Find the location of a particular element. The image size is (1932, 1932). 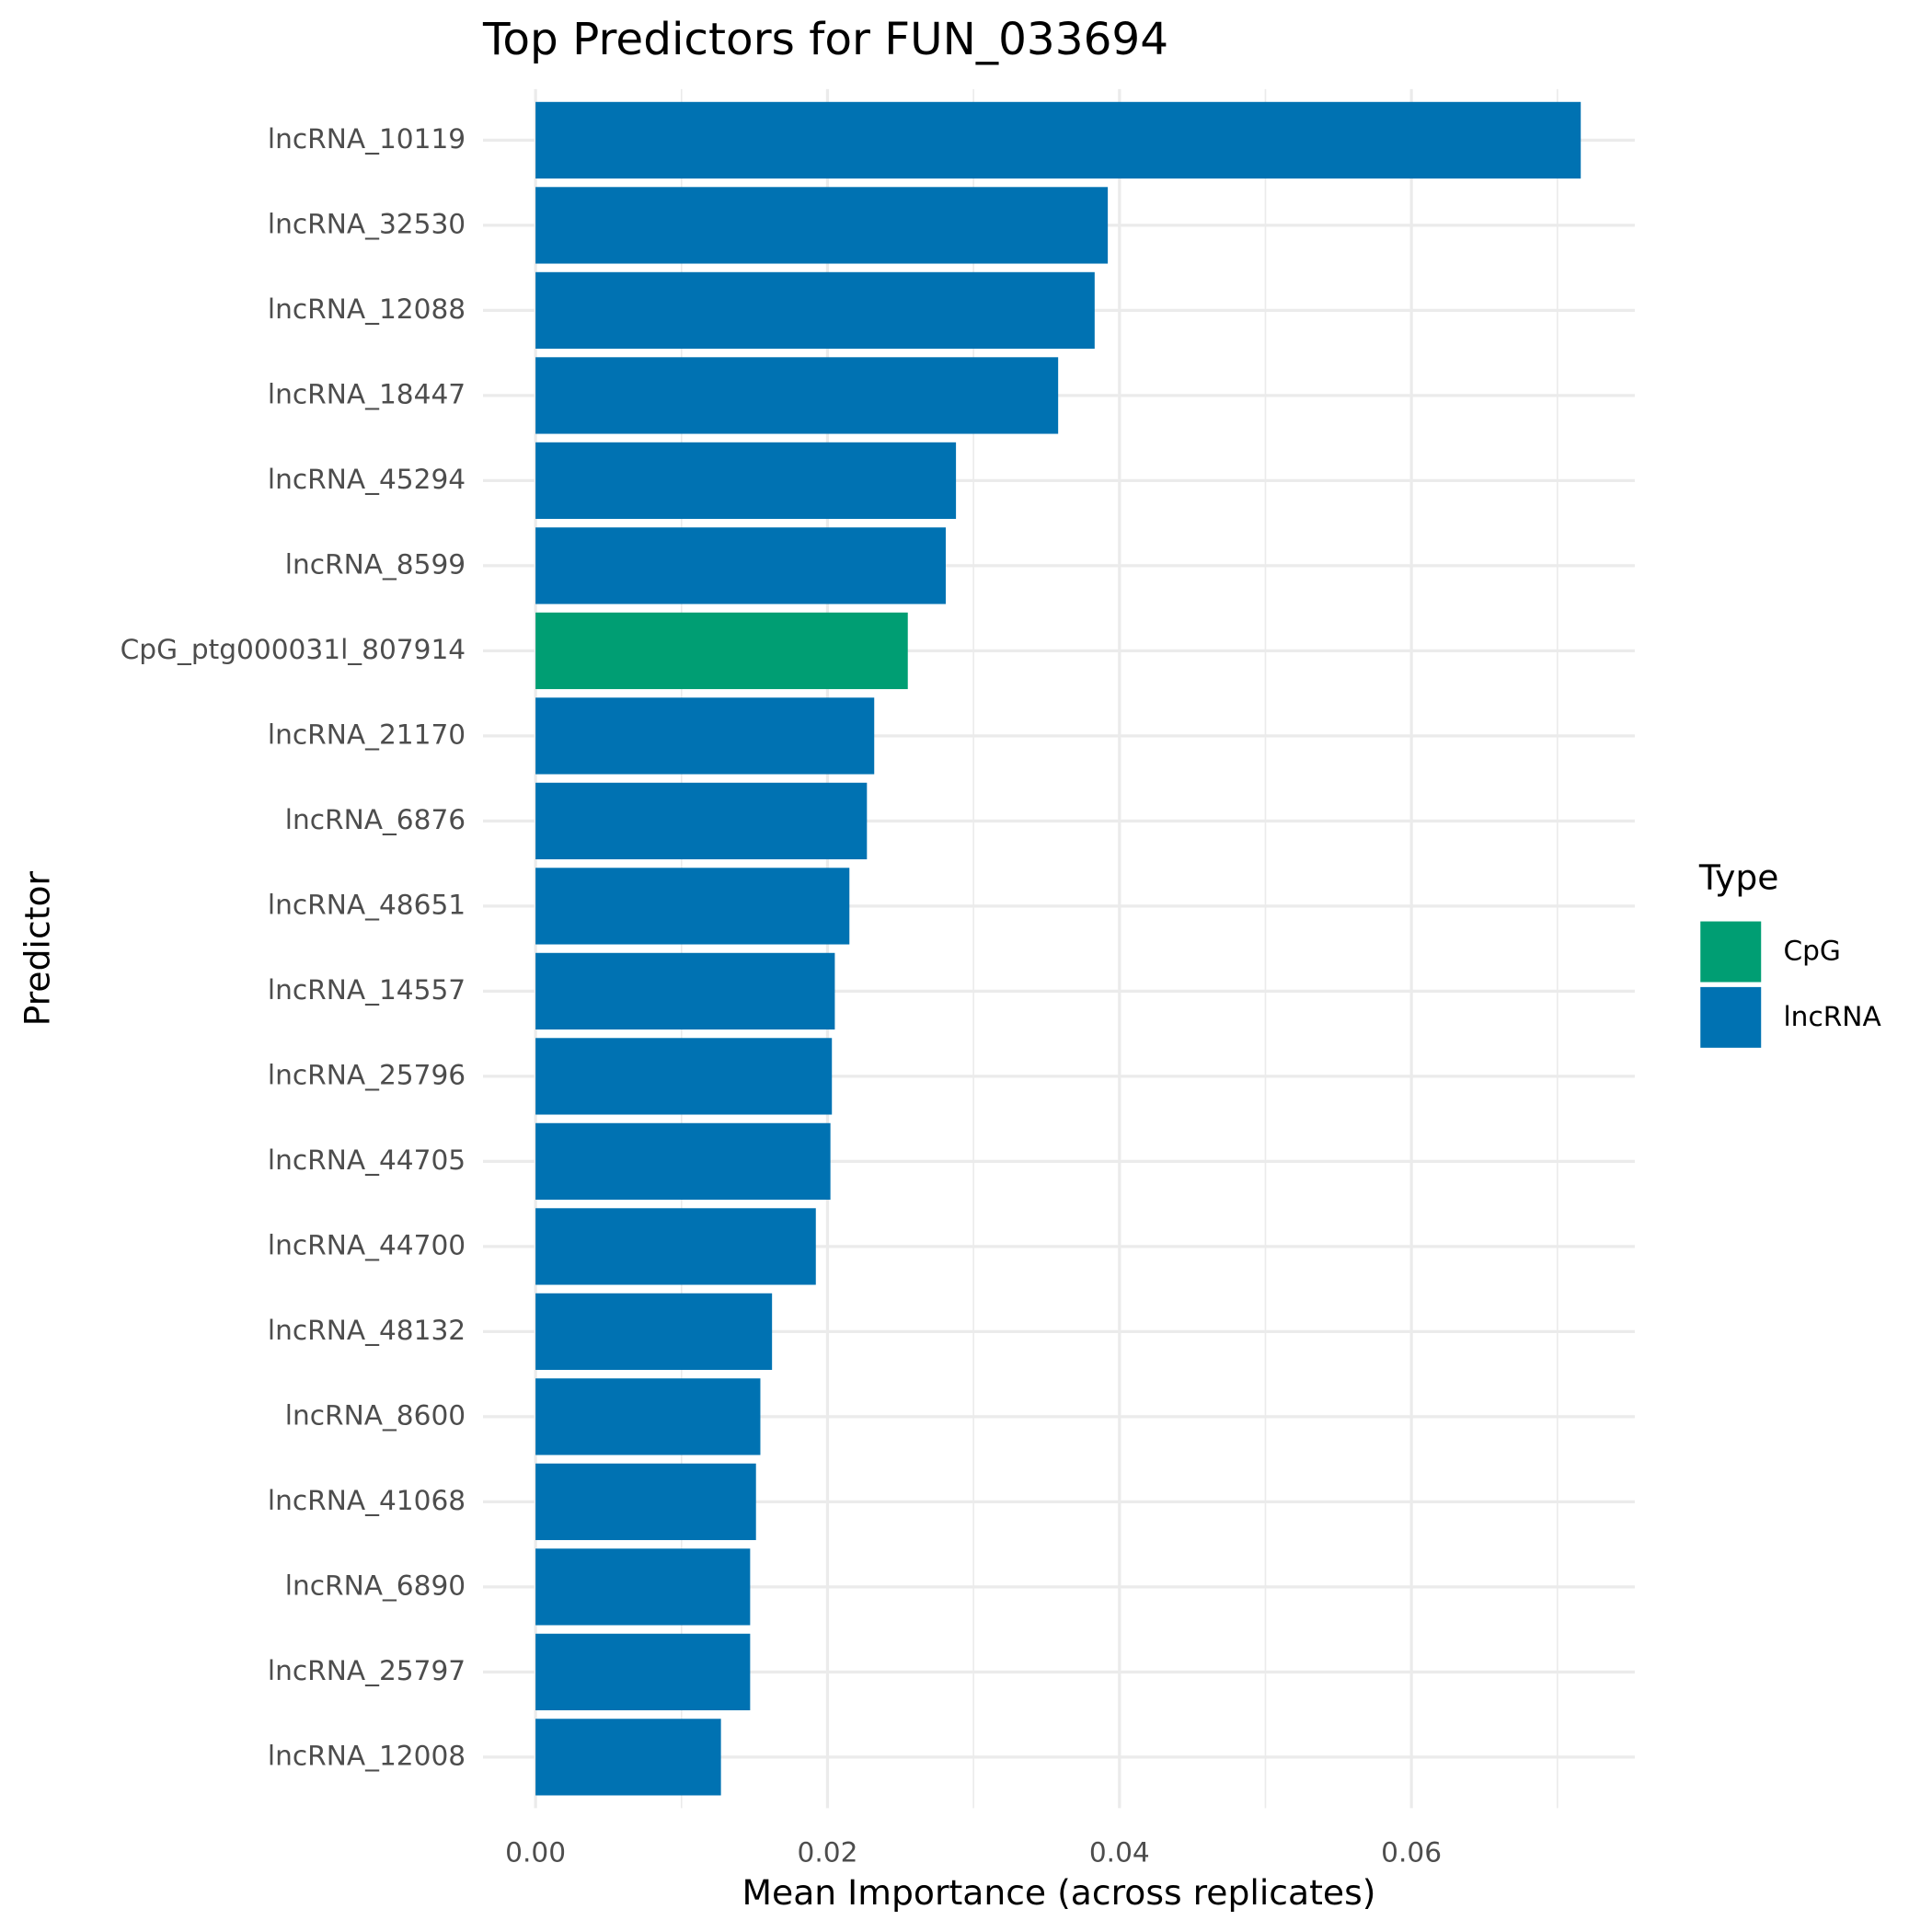

y-tick-label: lncRNA_12088 is located at coordinates (367, 309).